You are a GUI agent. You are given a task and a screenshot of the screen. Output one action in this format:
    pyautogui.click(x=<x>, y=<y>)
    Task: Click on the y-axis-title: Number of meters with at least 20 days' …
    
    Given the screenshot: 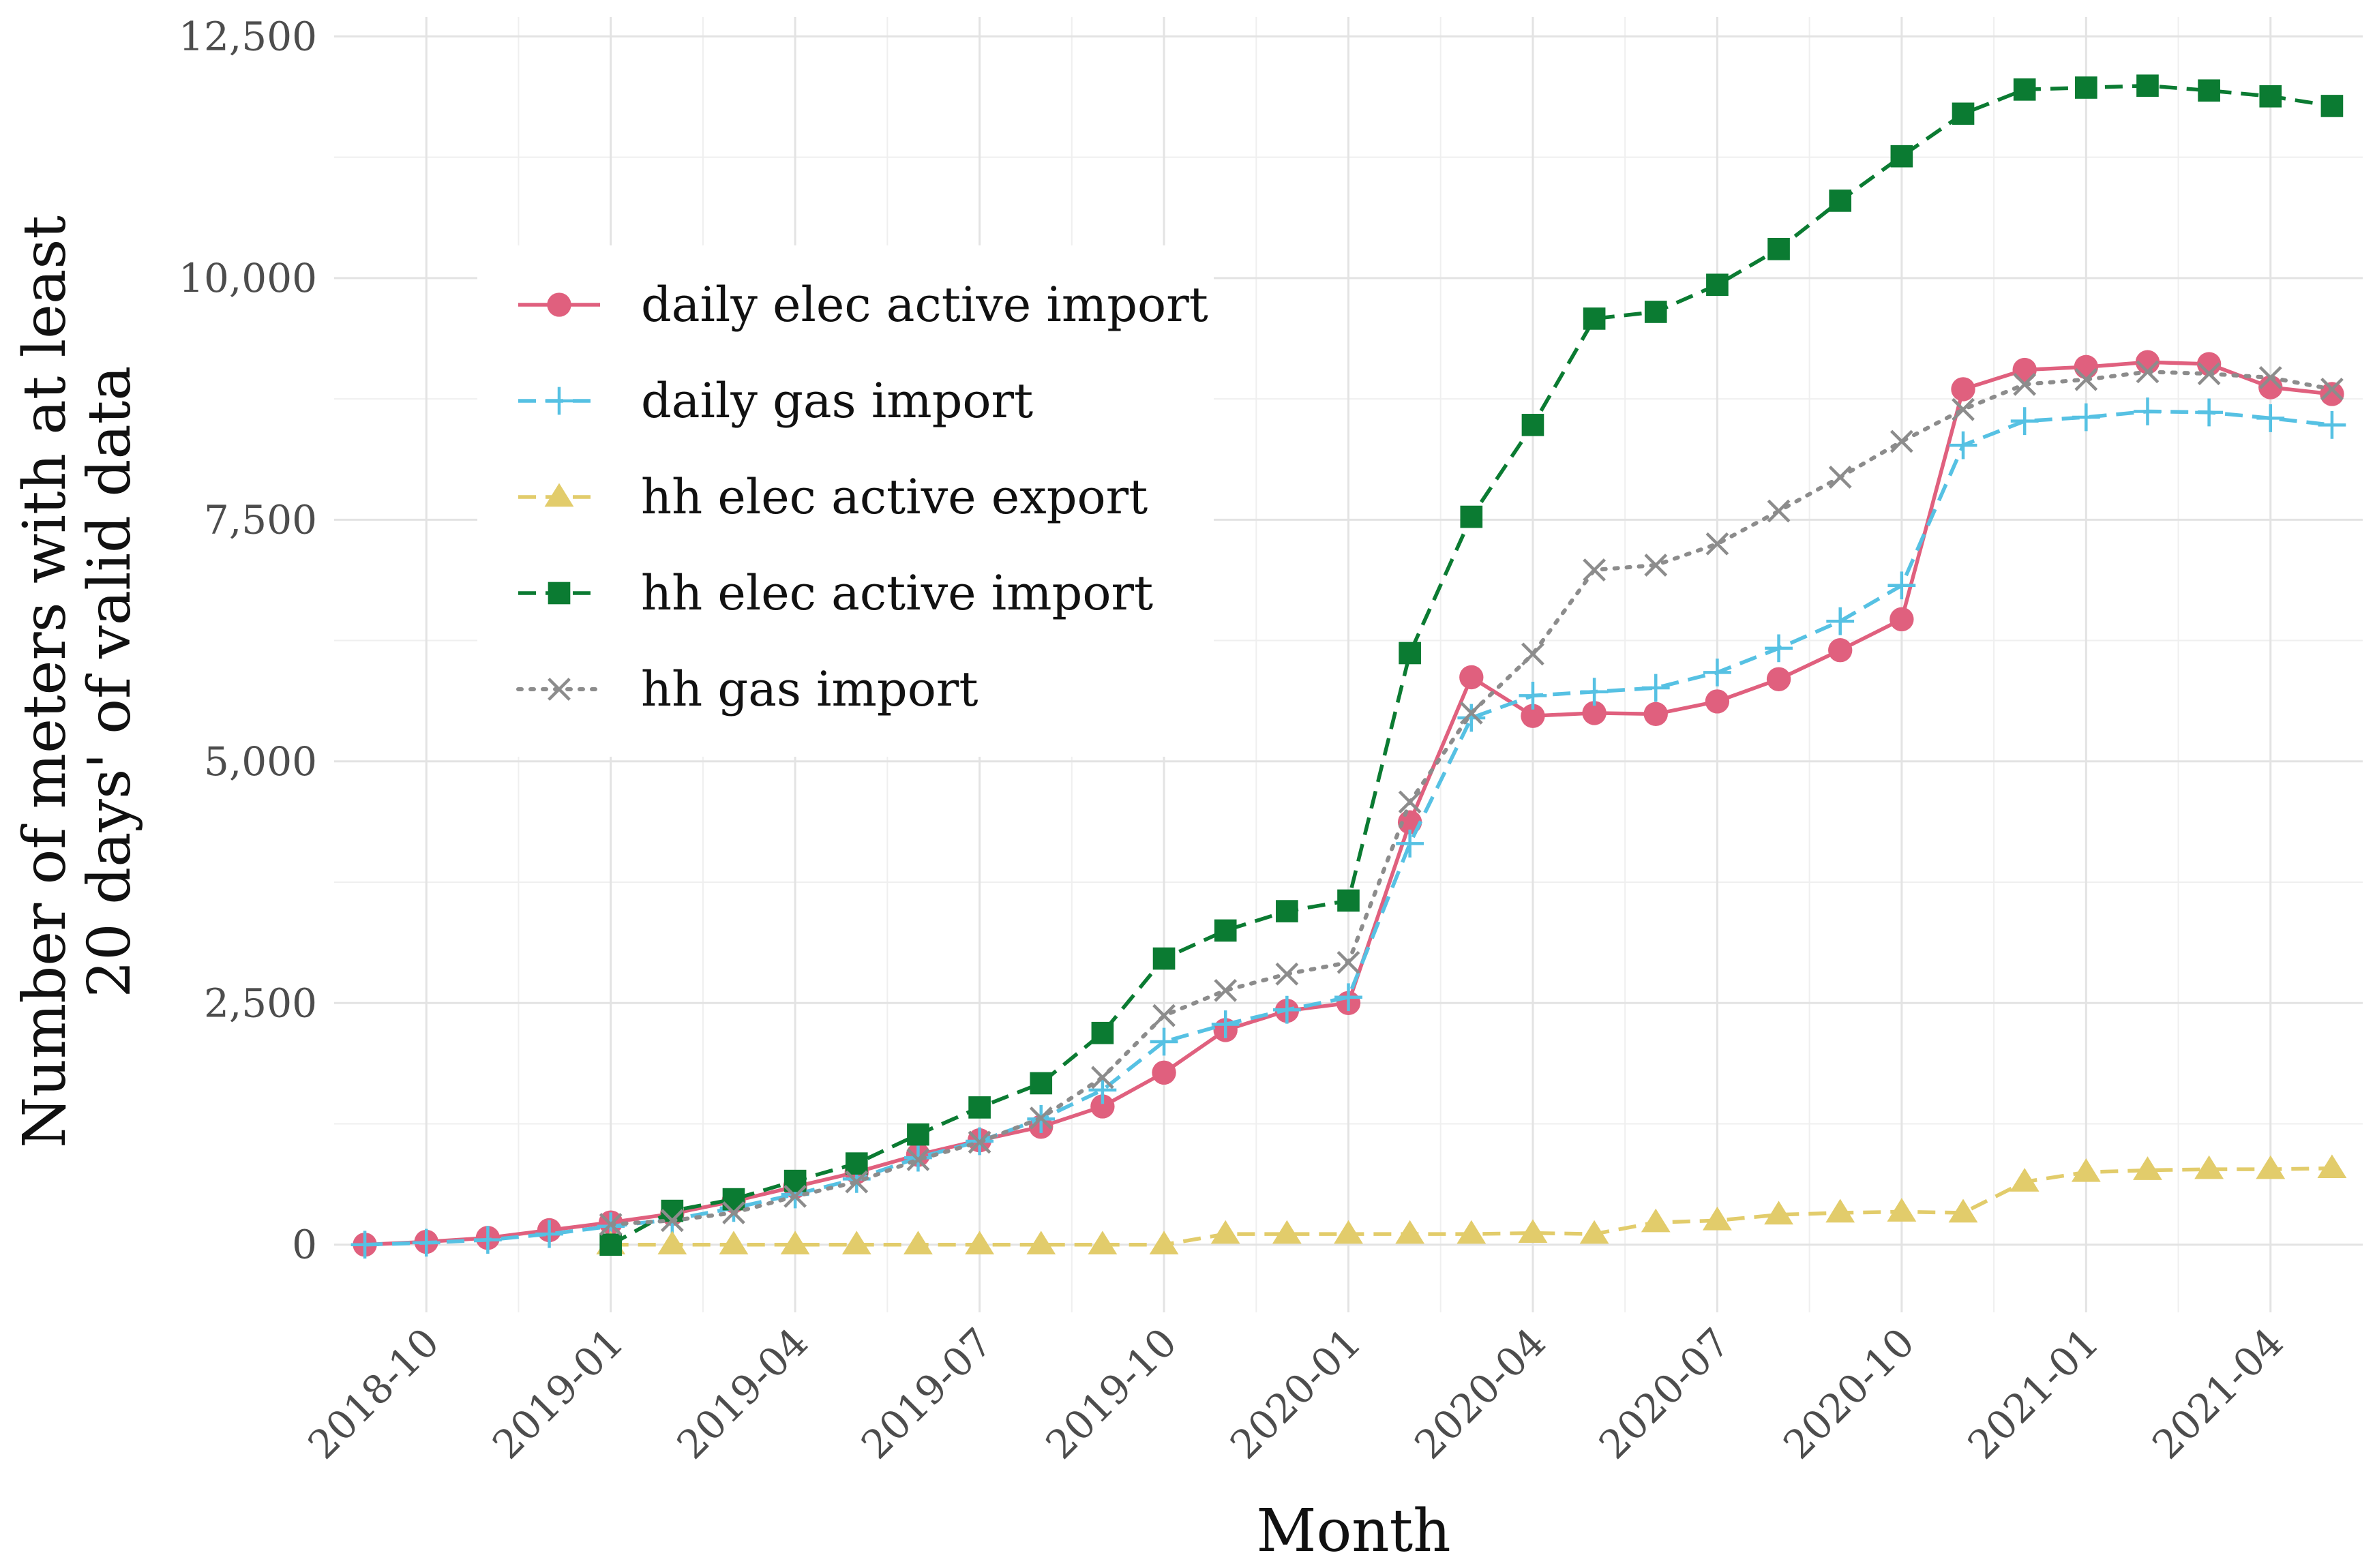 What is the action you would take?
    pyautogui.click(x=77, y=681)
    